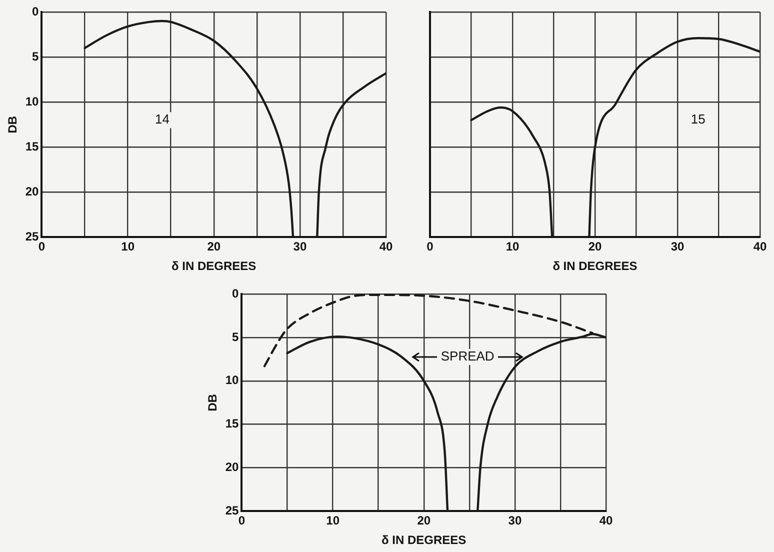 Image resolution: width=774 pixels, height=552 pixels. I want to click on x-tick-label: 0, so click(430, 247).